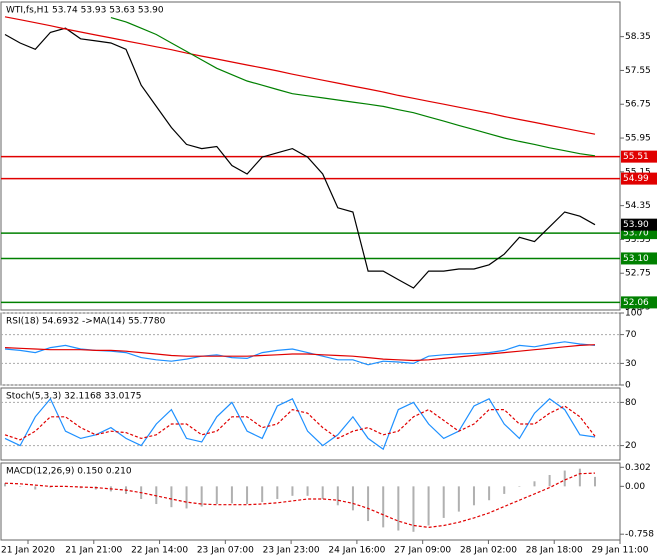 This screenshot has width=660, height=560. What do you see at coordinates (636, 157) in the screenshot?
I see `level-label: 55.51` at bounding box center [636, 157].